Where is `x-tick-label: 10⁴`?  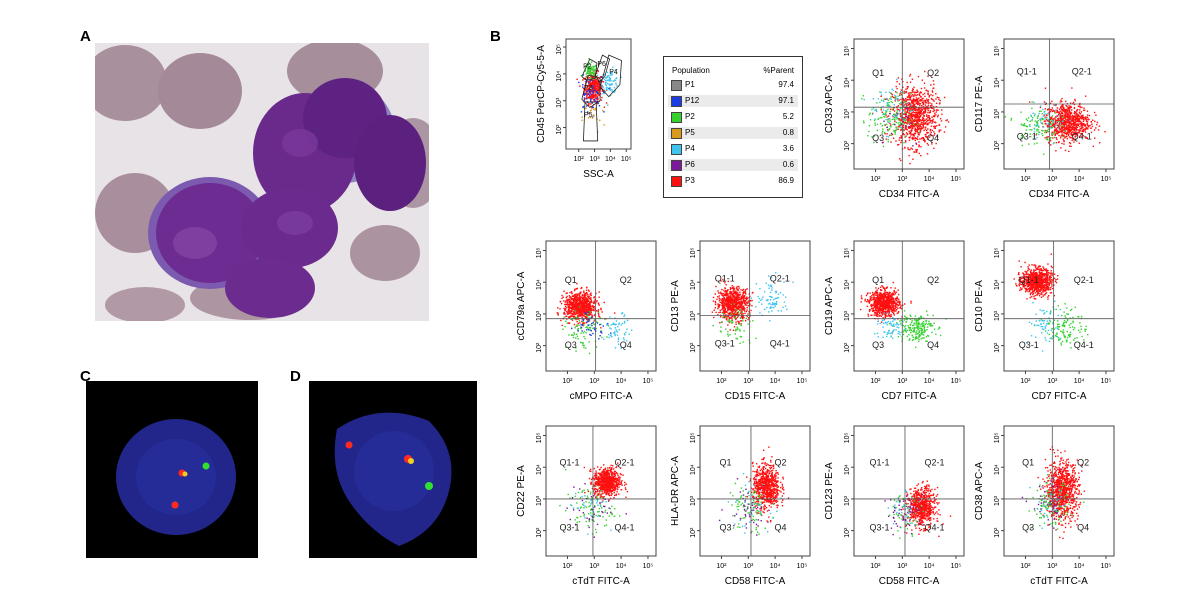
x-tick-label: 10⁴ is located at coordinates (1079, 179).